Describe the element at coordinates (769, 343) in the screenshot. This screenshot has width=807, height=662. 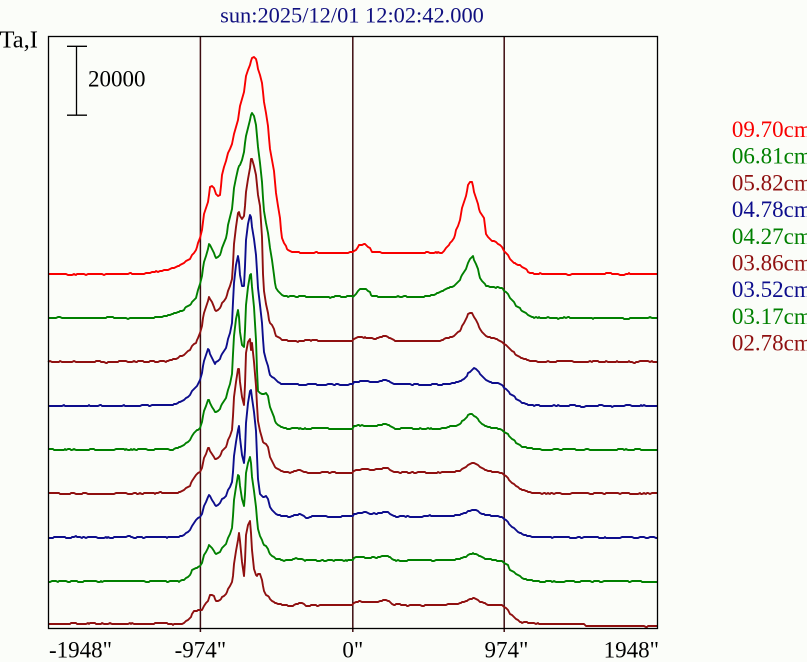
I see `svg-text: 02.78cm` at that location.